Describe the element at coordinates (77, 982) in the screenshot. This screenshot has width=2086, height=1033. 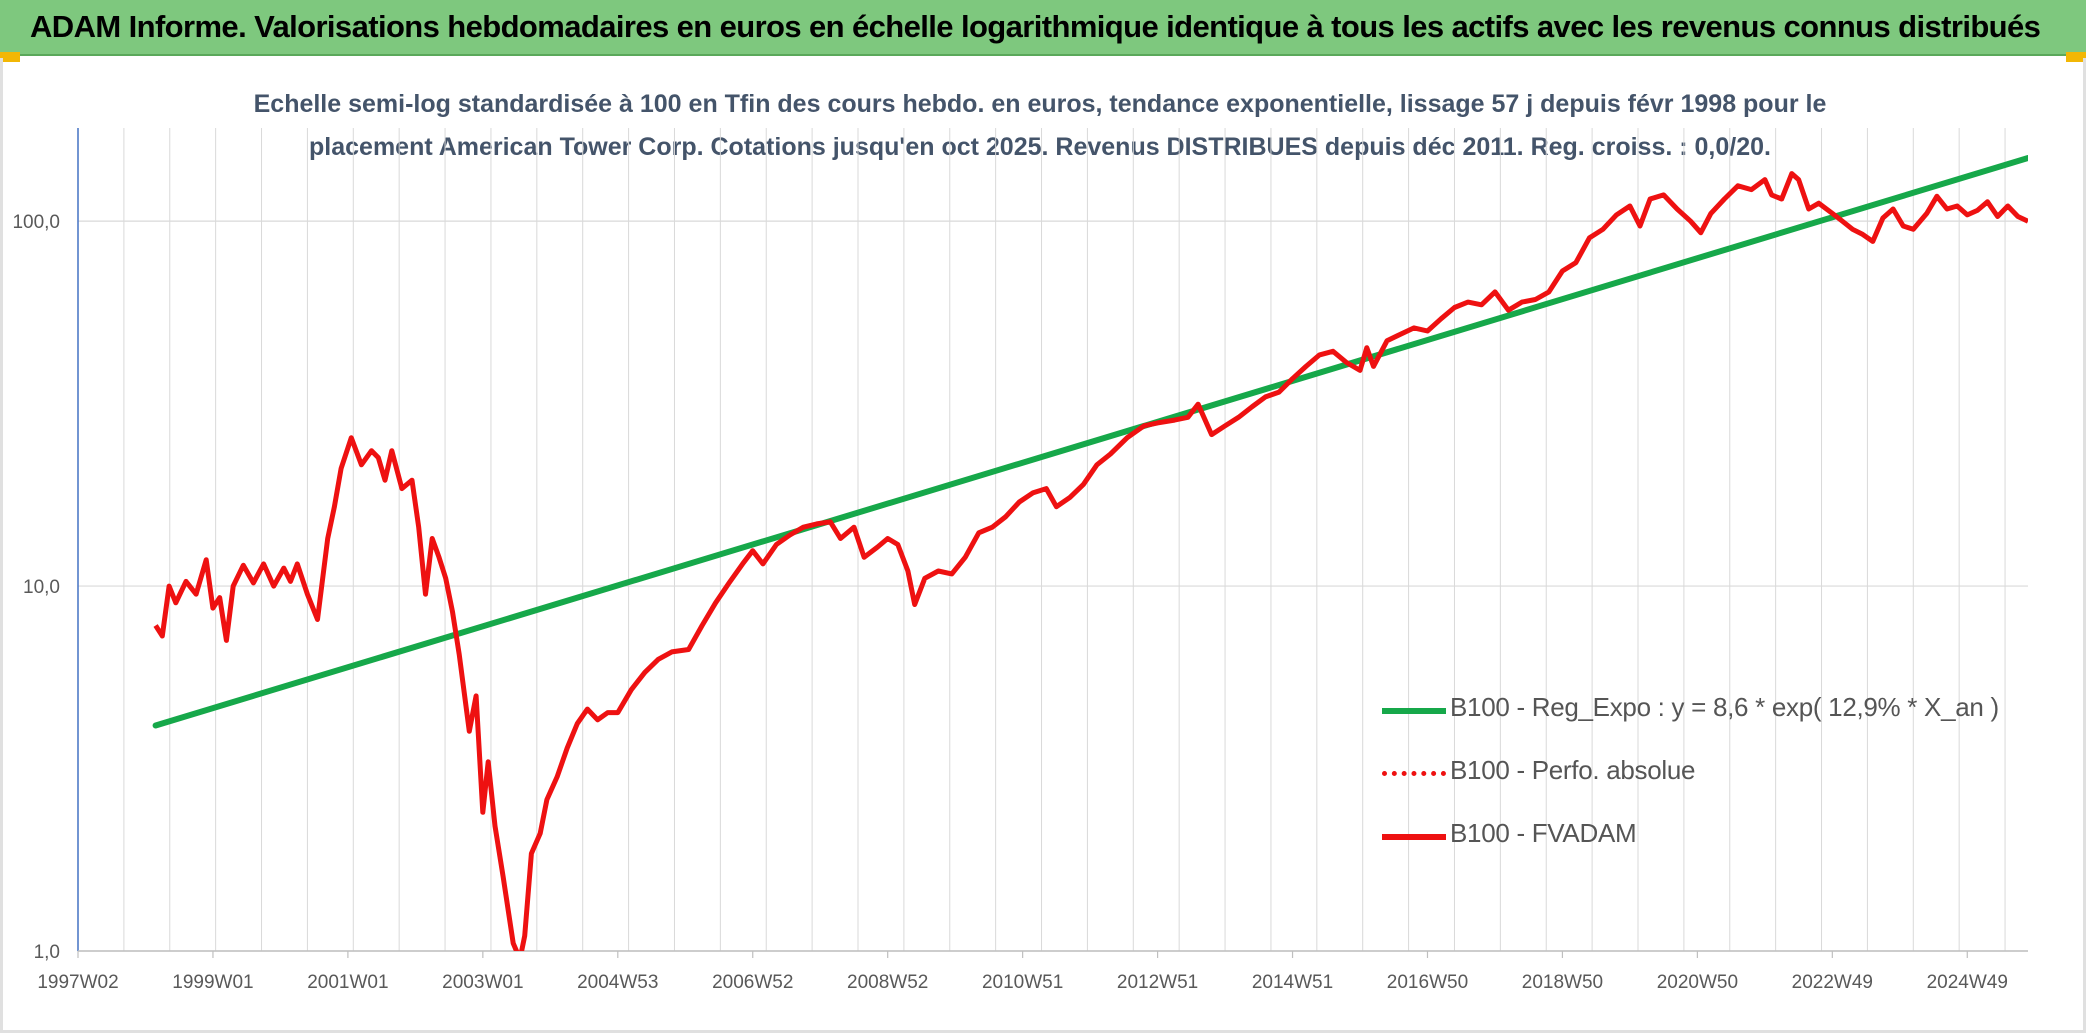
I see `x-tick-label: 1997W02` at that location.